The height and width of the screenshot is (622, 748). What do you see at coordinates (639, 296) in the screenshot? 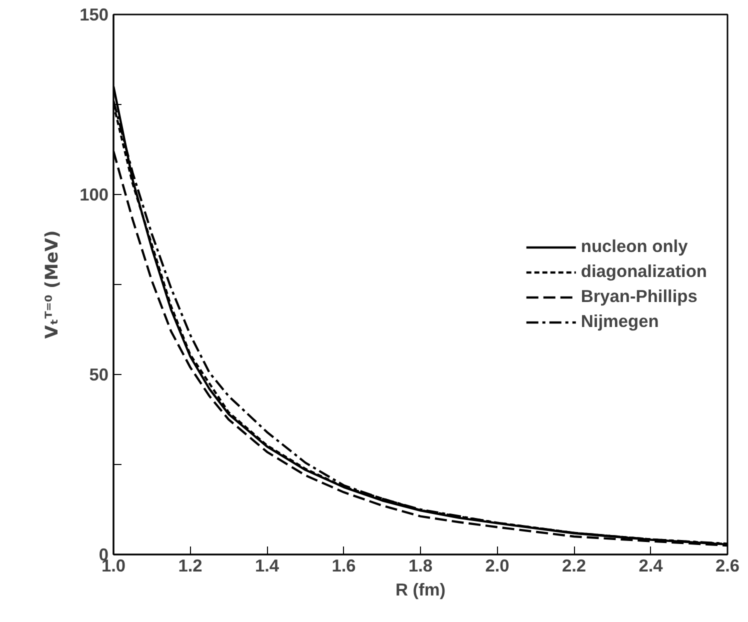
I see `legend-label: Bryan-Phillips` at bounding box center [639, 296].